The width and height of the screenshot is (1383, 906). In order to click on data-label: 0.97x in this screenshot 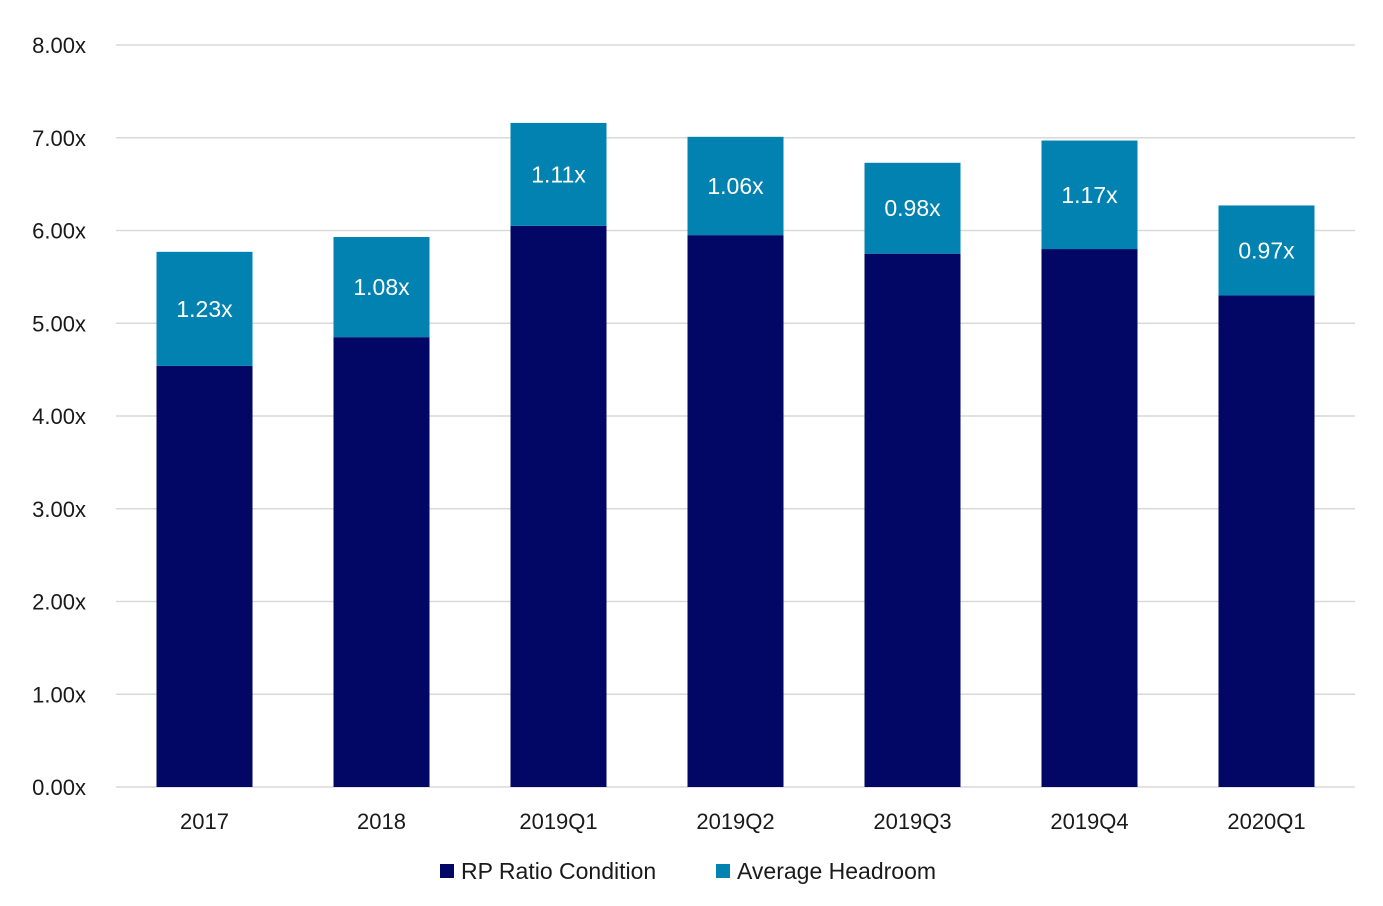, I will do `click(1266, 250)`.